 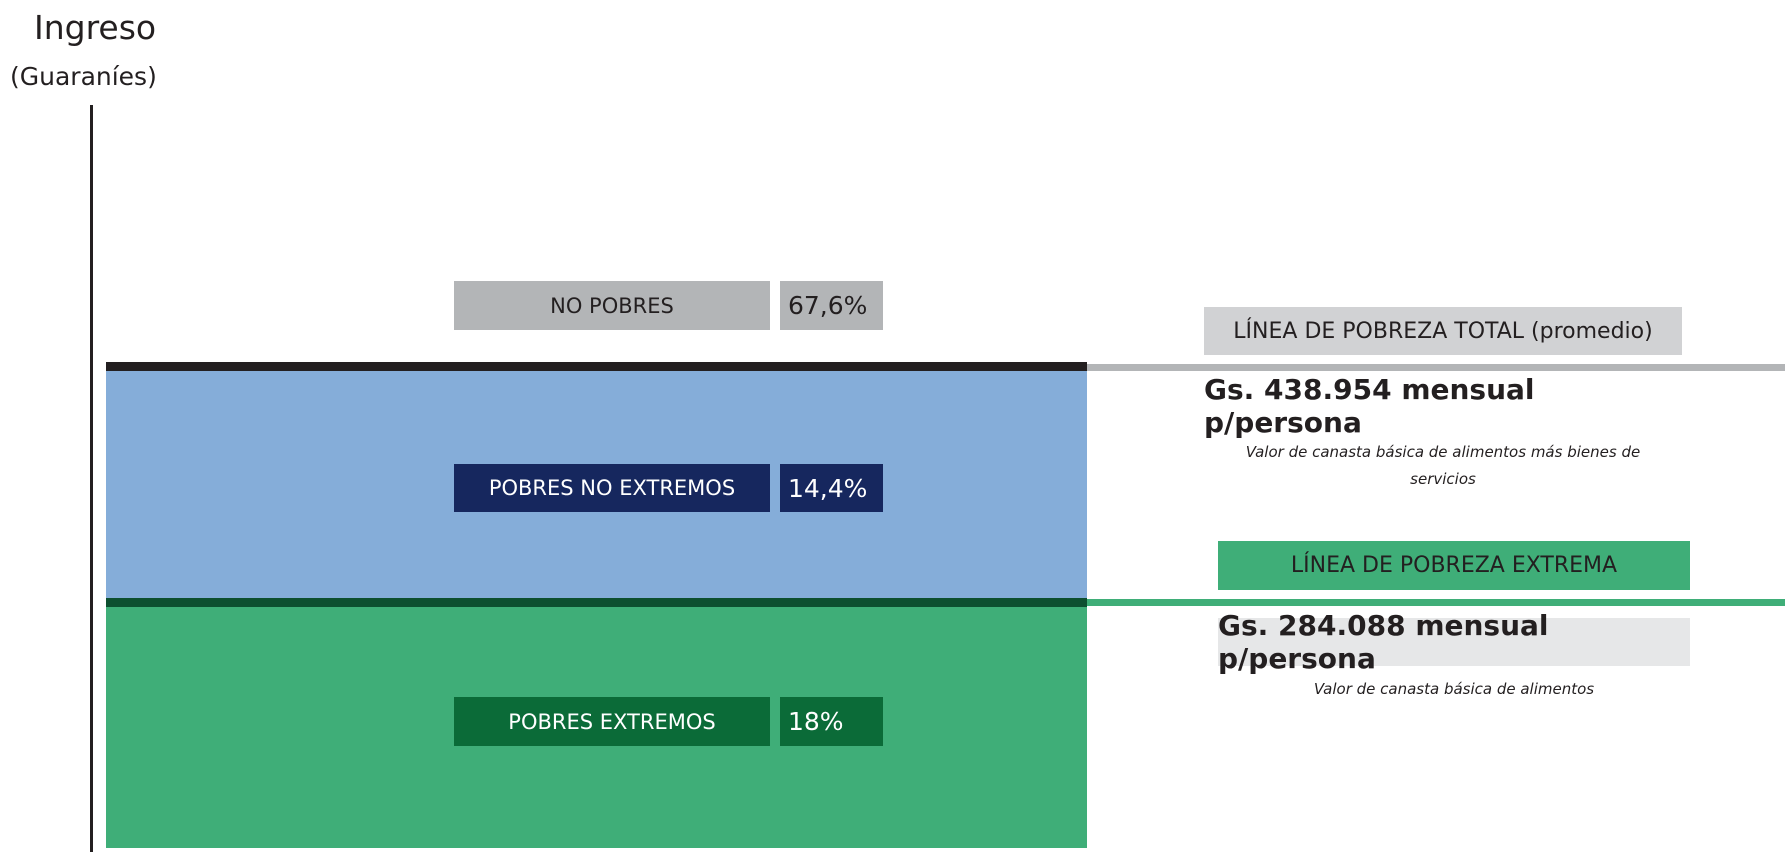 What do you see at coordinates (1454, 642) in the screenshot?
I see `line-amount: Gs. 284.088 mensual p/persona` at bounding box center [1454, 642].